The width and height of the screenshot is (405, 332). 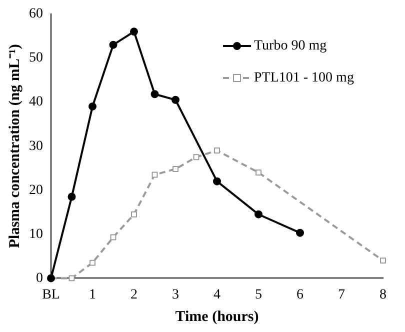 What do you see at coordinates (341, 294) in the screenshot?
I see `x-tick-label: 7` at bounding box center [341, 294].